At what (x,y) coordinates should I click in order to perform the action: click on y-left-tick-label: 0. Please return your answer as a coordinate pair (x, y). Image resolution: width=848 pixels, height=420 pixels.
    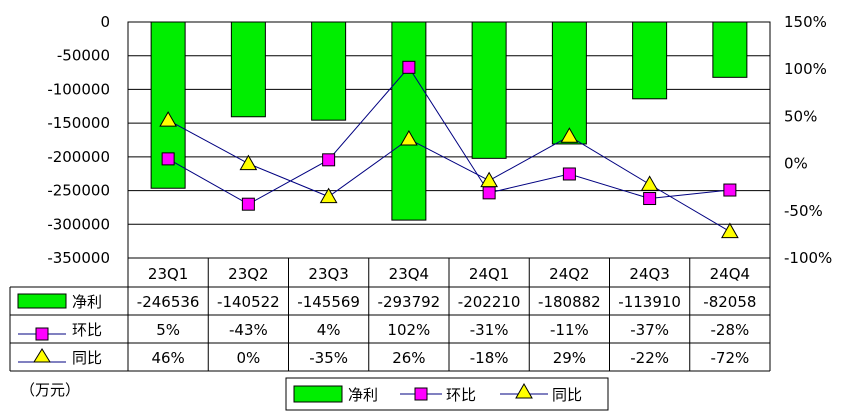
    Looking at the image, I should click on (105, 22).